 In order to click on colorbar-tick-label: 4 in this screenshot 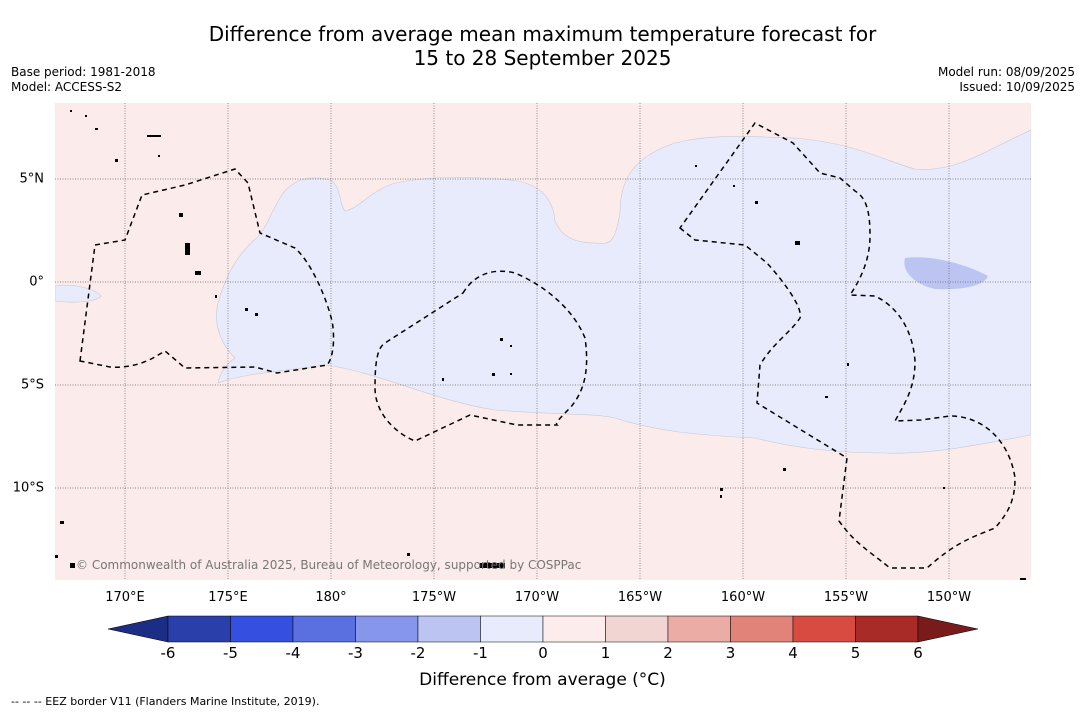, I will do `click(793, 653)`.